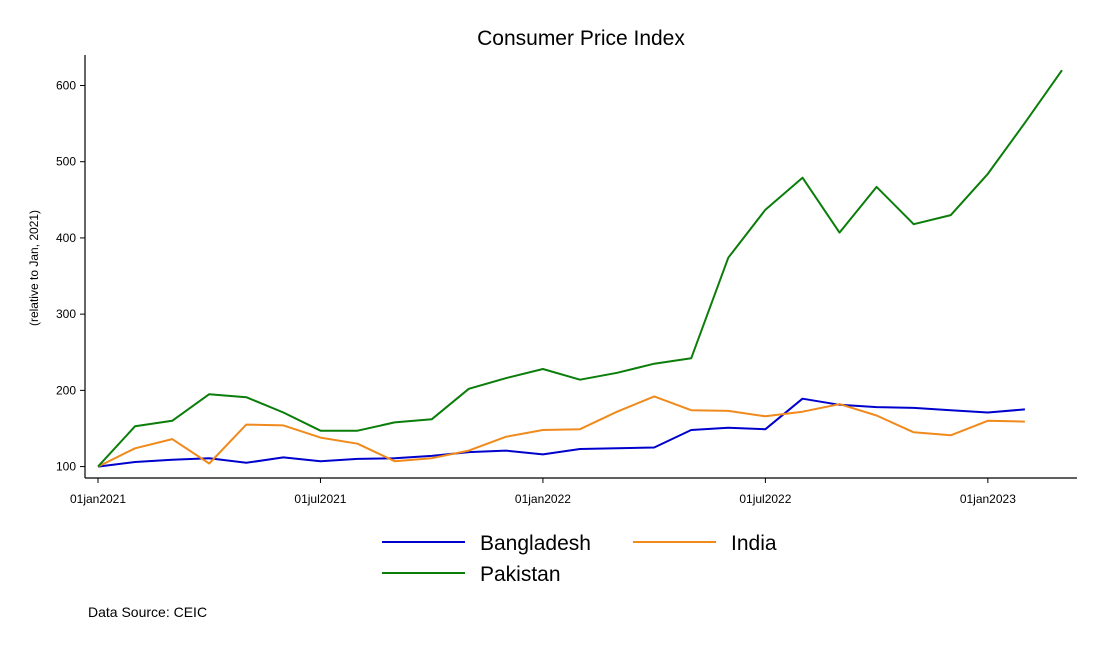 Image resolution: width=1100 pixels, height=652 pixels. I want to click on chart-title: Consumer Price Index, so click(581, 38).